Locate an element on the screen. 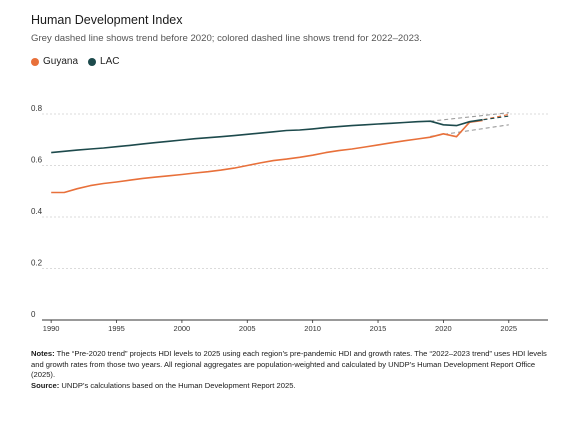 This screenshot has width=583, height=424. legend-item-guyana: Guyana is located at coordinates (54, 61).